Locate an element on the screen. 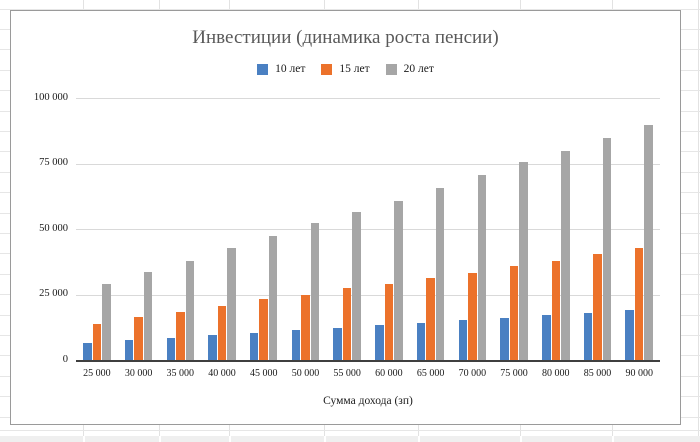  legend-item-15-лет: 15 лет is located at coordinates (345, 69).